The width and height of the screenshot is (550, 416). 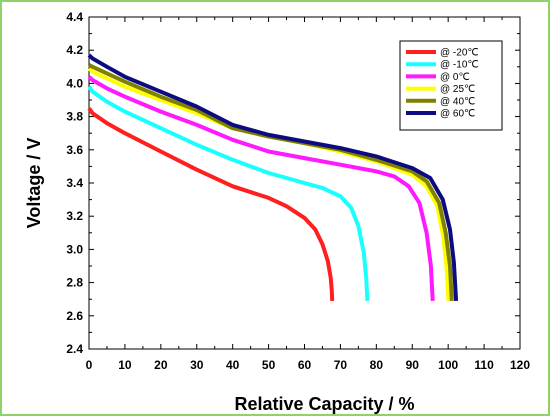 I want to click on x-axis-title: Relative Capacity / %, so click(x=324, y=404).